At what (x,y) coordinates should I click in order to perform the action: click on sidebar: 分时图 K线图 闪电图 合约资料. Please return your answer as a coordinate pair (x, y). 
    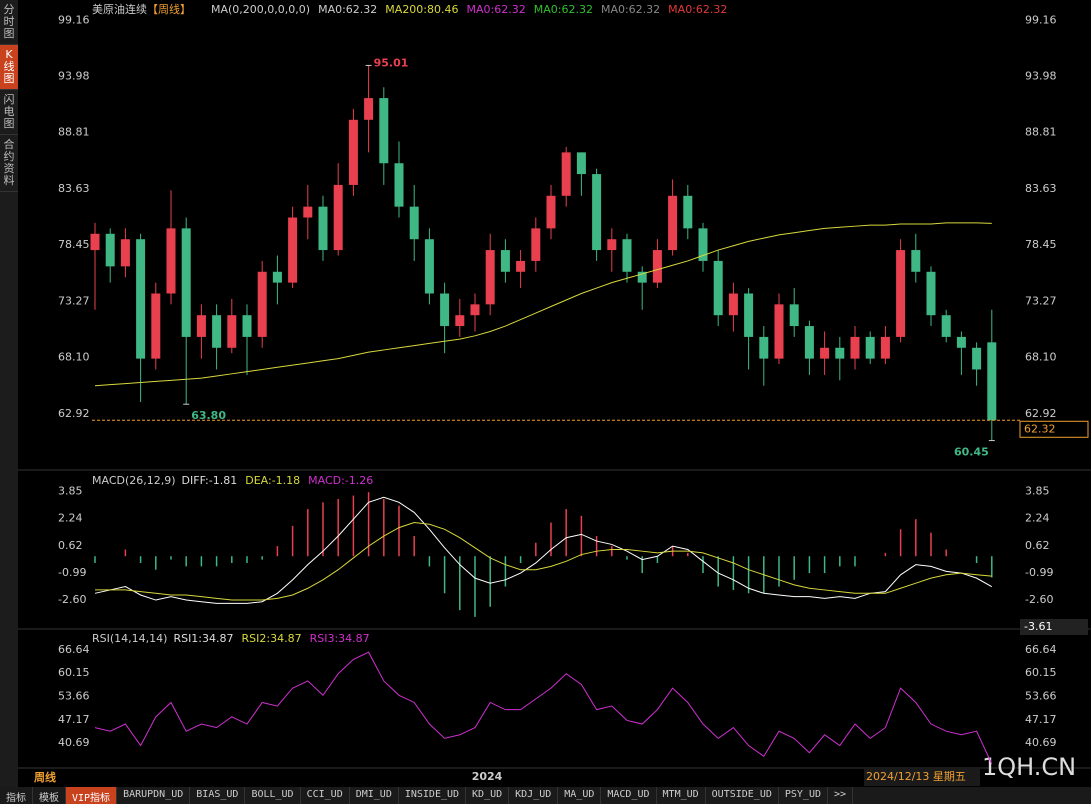
    Looking at the image, I should click on (9, 393).